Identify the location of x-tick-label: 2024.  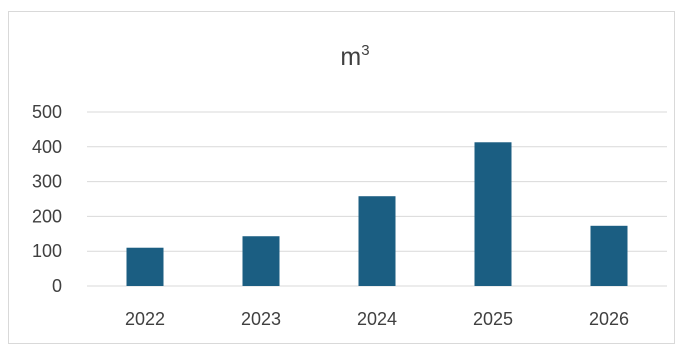
(377, 319).